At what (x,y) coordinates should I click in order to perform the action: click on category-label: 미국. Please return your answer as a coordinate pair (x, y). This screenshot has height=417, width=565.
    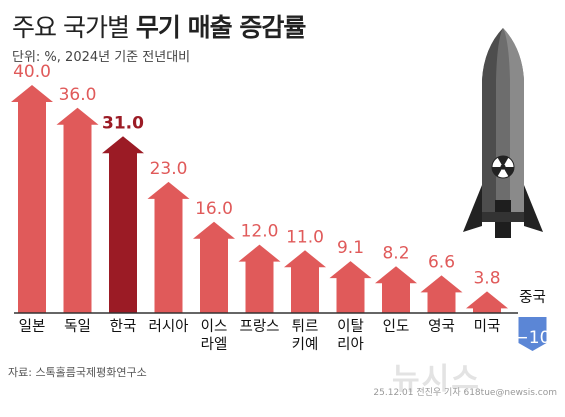
    Looking at the image, I should click on (487, 326).